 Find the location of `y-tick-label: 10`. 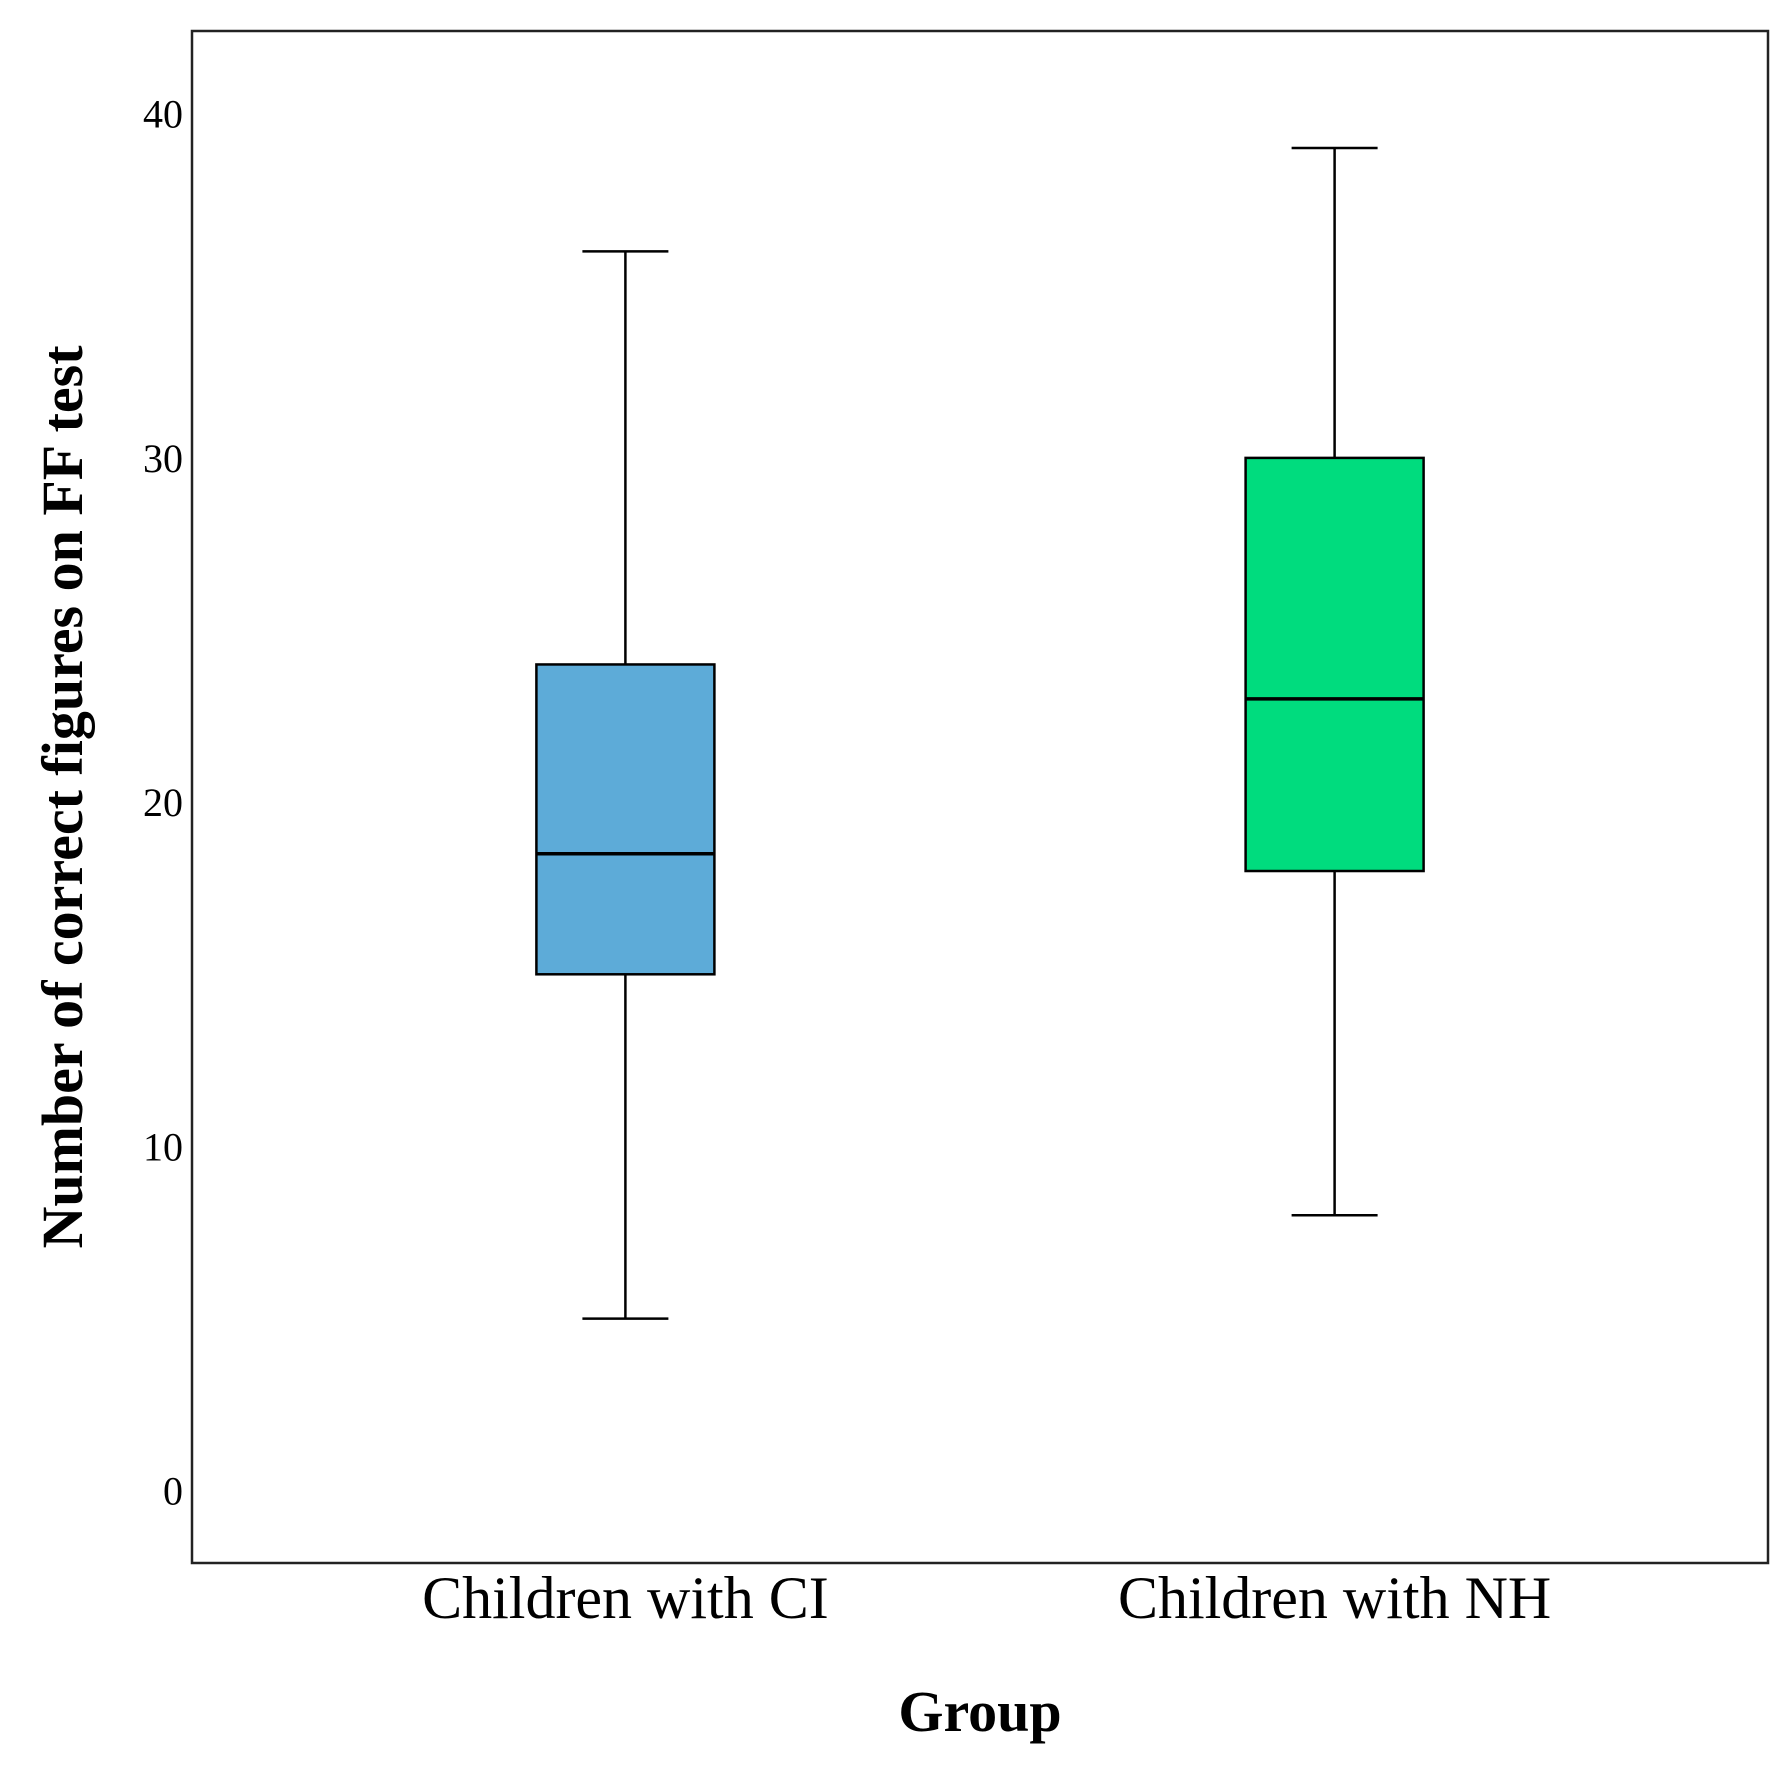

y-tick-label: 10 is located at coordinates (163, 1146).